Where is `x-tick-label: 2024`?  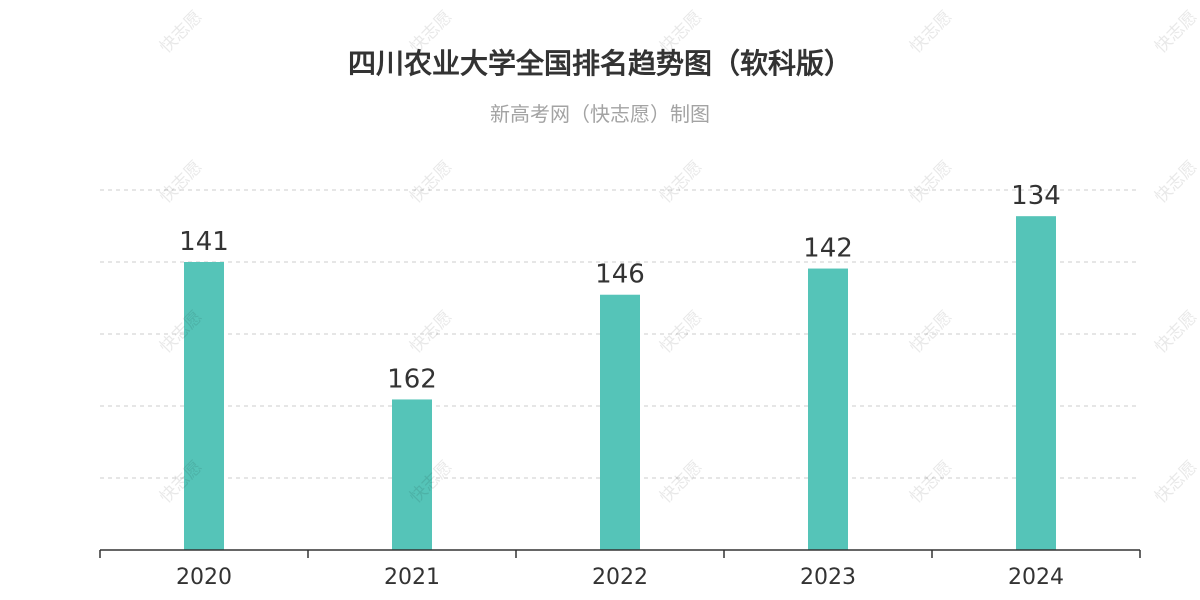 x-tick-label: 2024 is located at coordinates (1036, 577).